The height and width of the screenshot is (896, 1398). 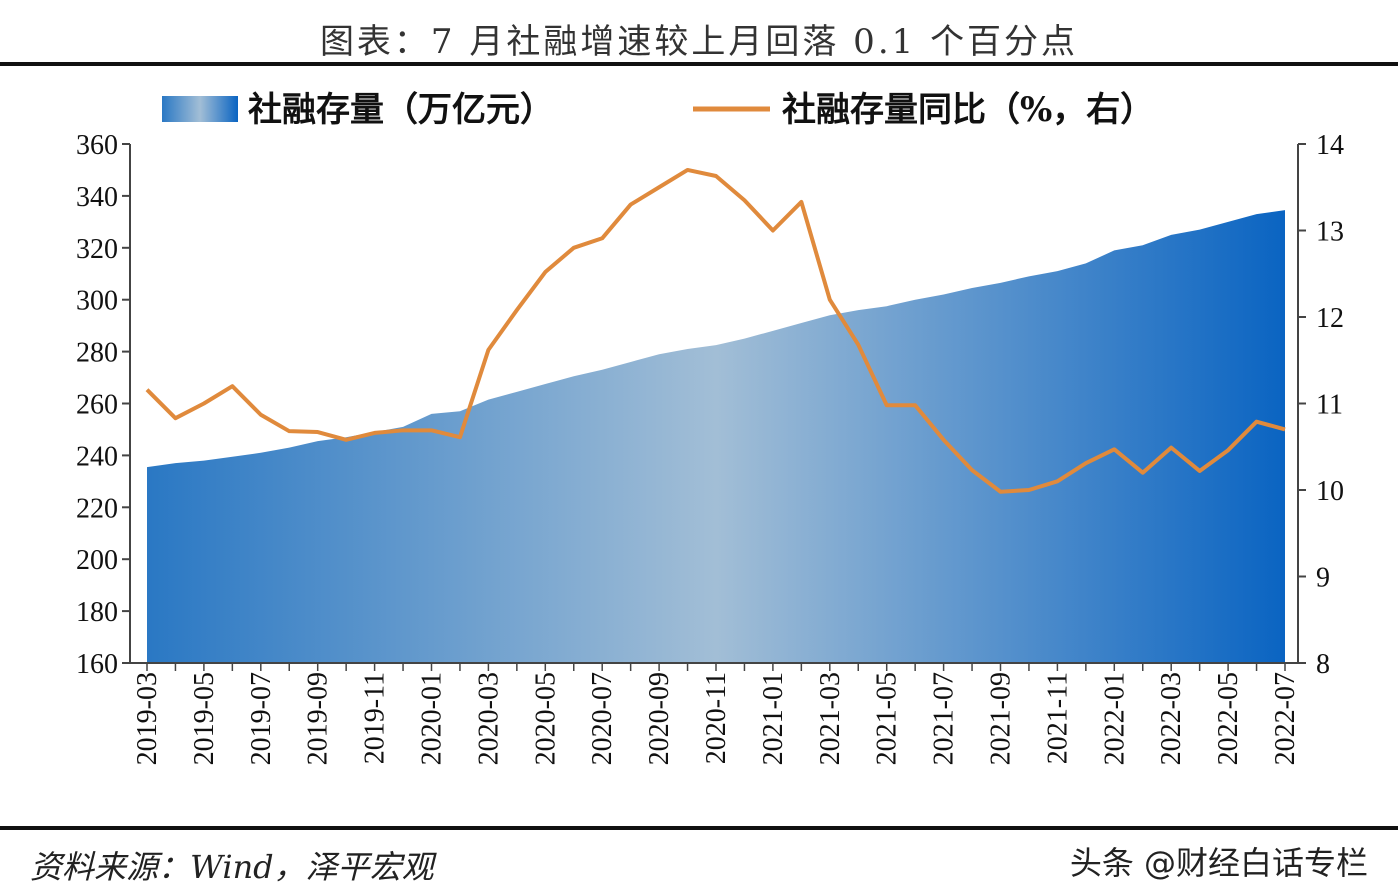 What do you see at coordinates (97, 405) in the screenshot?
I see `left-tick-label: 260` at bounding box center [97, 405].